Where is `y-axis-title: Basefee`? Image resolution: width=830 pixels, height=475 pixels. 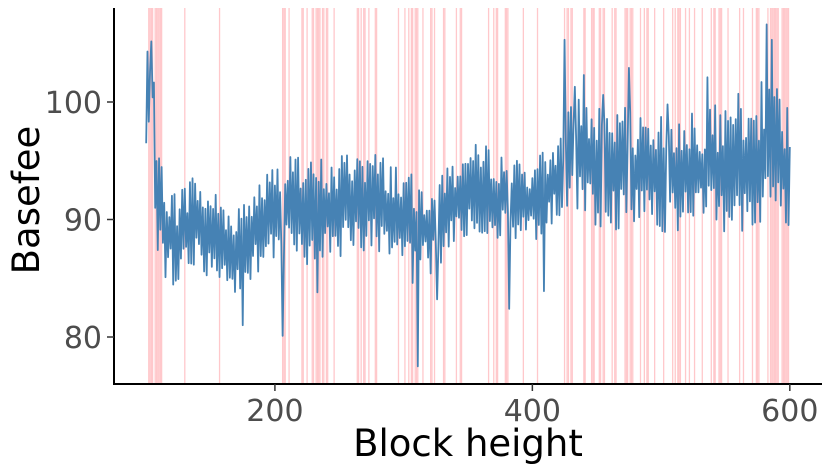
y-axis-title: Basefee is located at coordinates (26, 200).